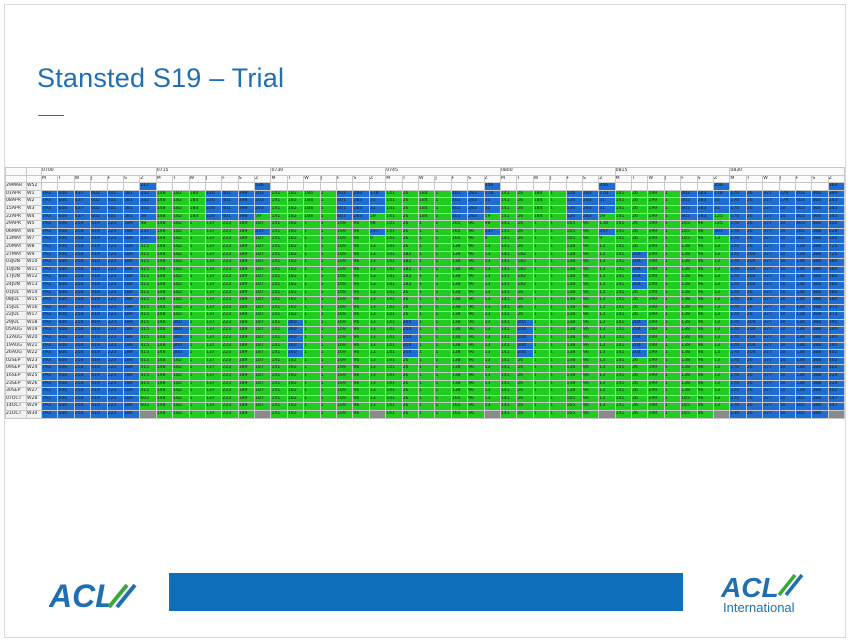 The image size is (850, 642). What do you see at coordinates (640, 338) in the screenshot?
I see `grid-cell: 204` at bounding box center [640, 338].